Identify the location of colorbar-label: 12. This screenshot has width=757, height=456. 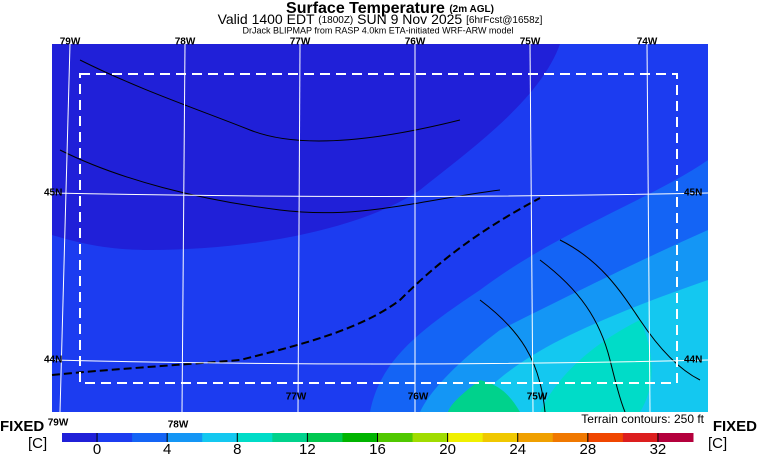
(307, 448).